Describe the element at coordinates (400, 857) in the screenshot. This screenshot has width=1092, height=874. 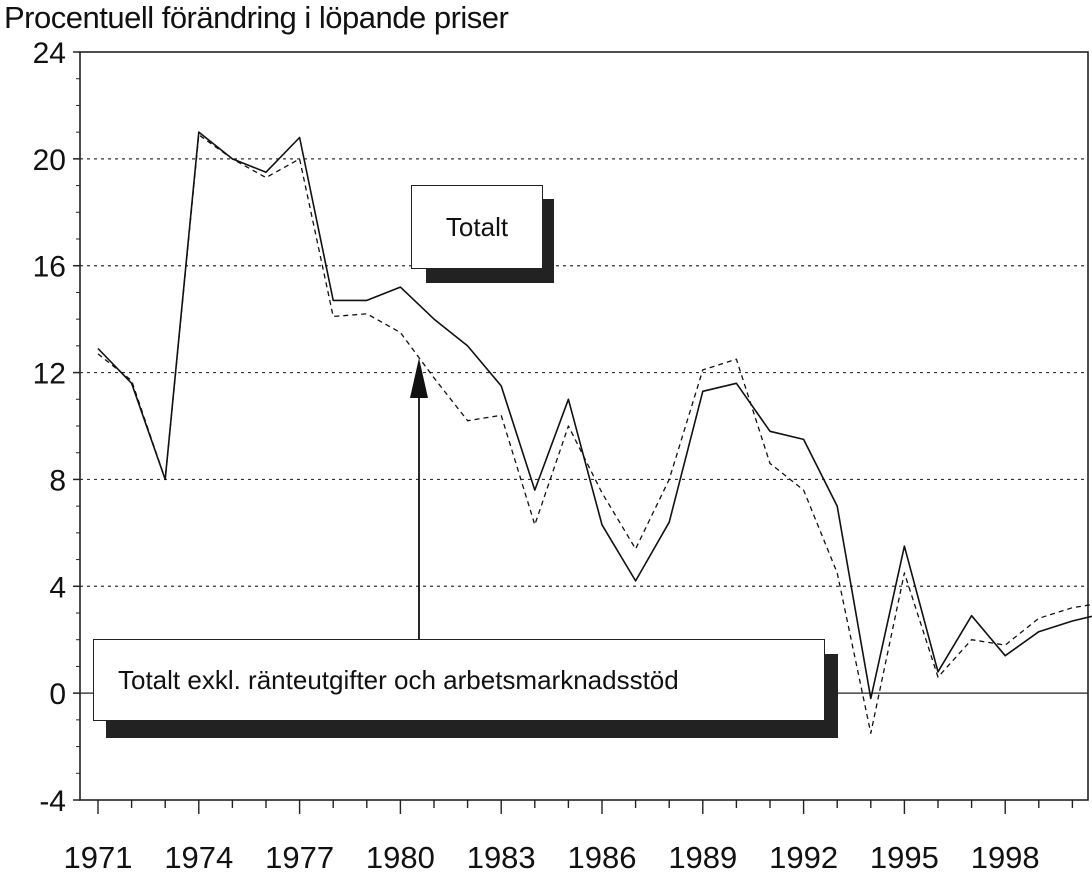
I see `x-tick-label: 1980` at that location.